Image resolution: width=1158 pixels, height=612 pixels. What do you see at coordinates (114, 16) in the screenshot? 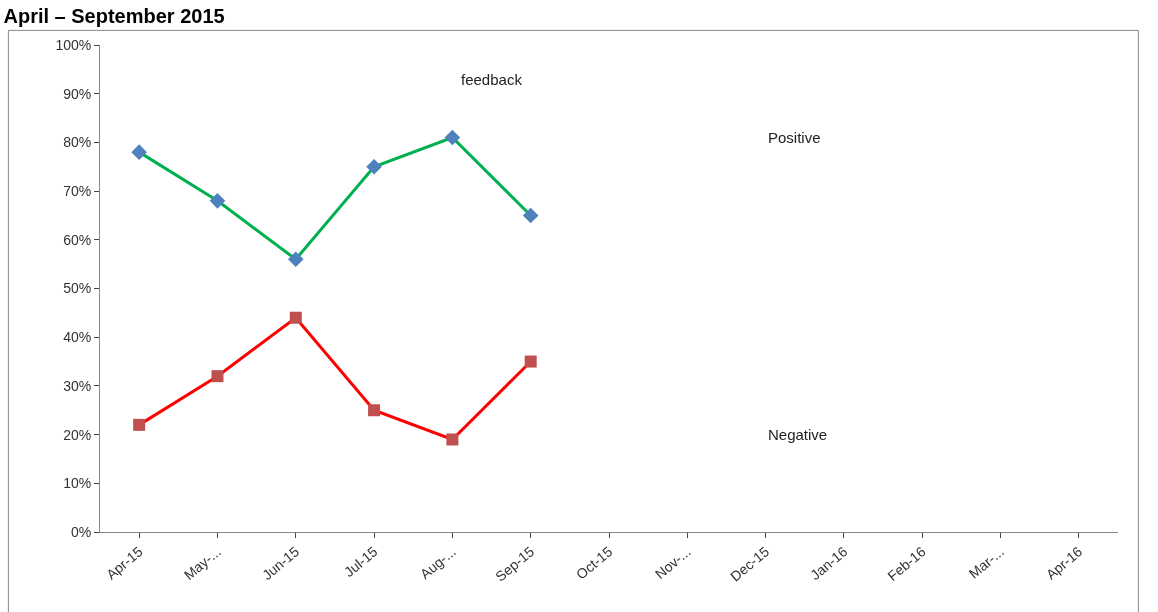
I see `chart-title: April – September 2015` at bounding box center [114, 16].